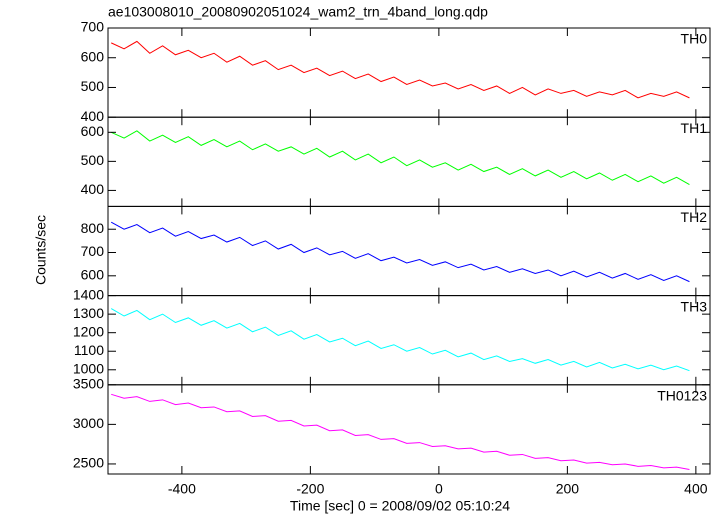 The height and width of the screenshot is (516, 724). What do you see at coordinates (88, 294) in the screenshot?
I see `y-tick-label: 1400` at bounding box center [88, 294].